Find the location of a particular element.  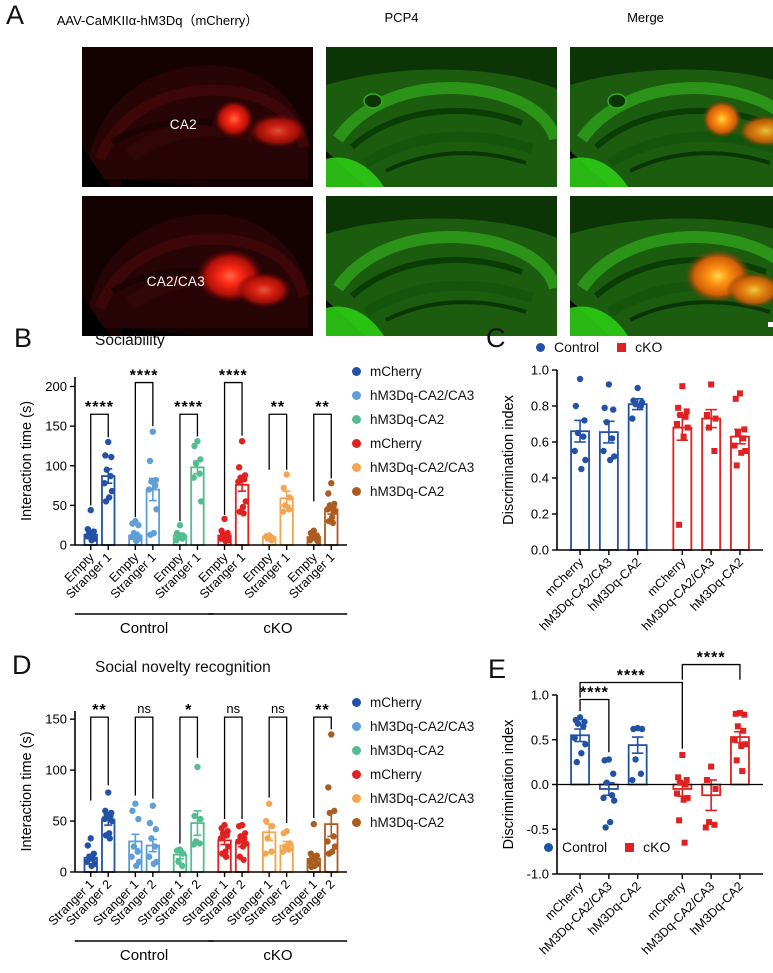

column-title-mcherry: AAV-CaMKIIα-hM3Dq（mCherry） is located at coordinates (157, 20).